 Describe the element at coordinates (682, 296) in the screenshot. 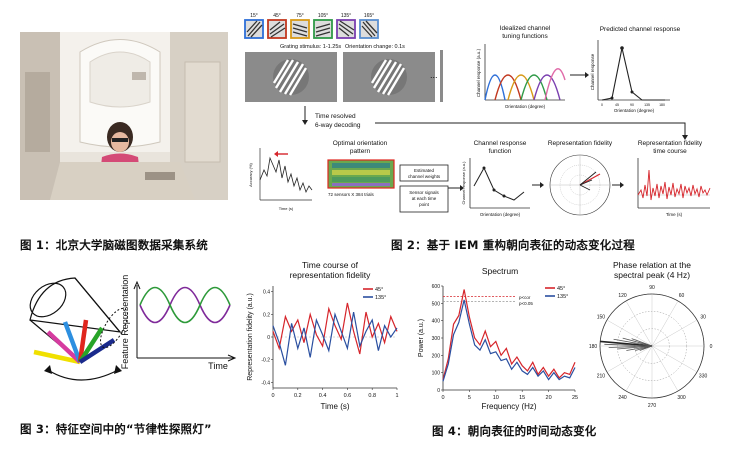

I see `polar-angle-label: 60` at that location.